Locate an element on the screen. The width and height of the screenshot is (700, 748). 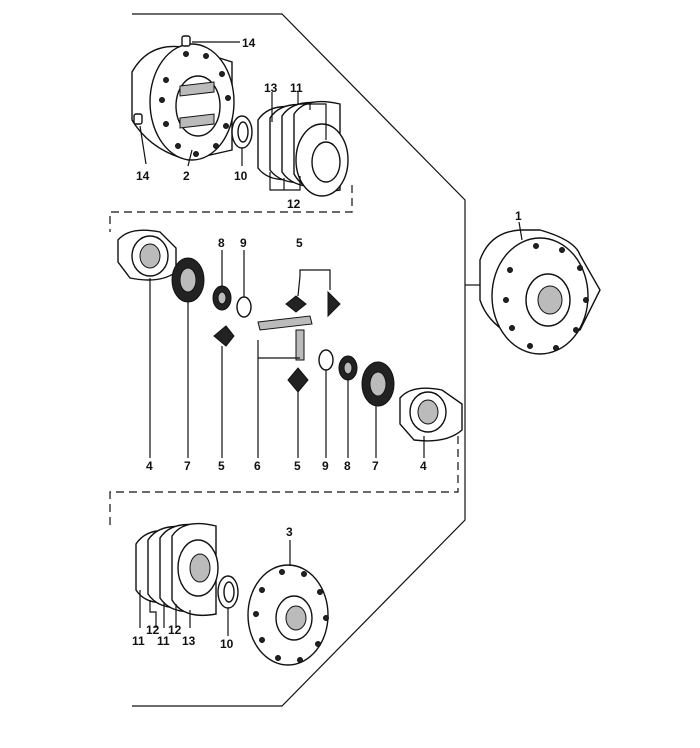
screw-part-top is located at coordinates (210, 41).